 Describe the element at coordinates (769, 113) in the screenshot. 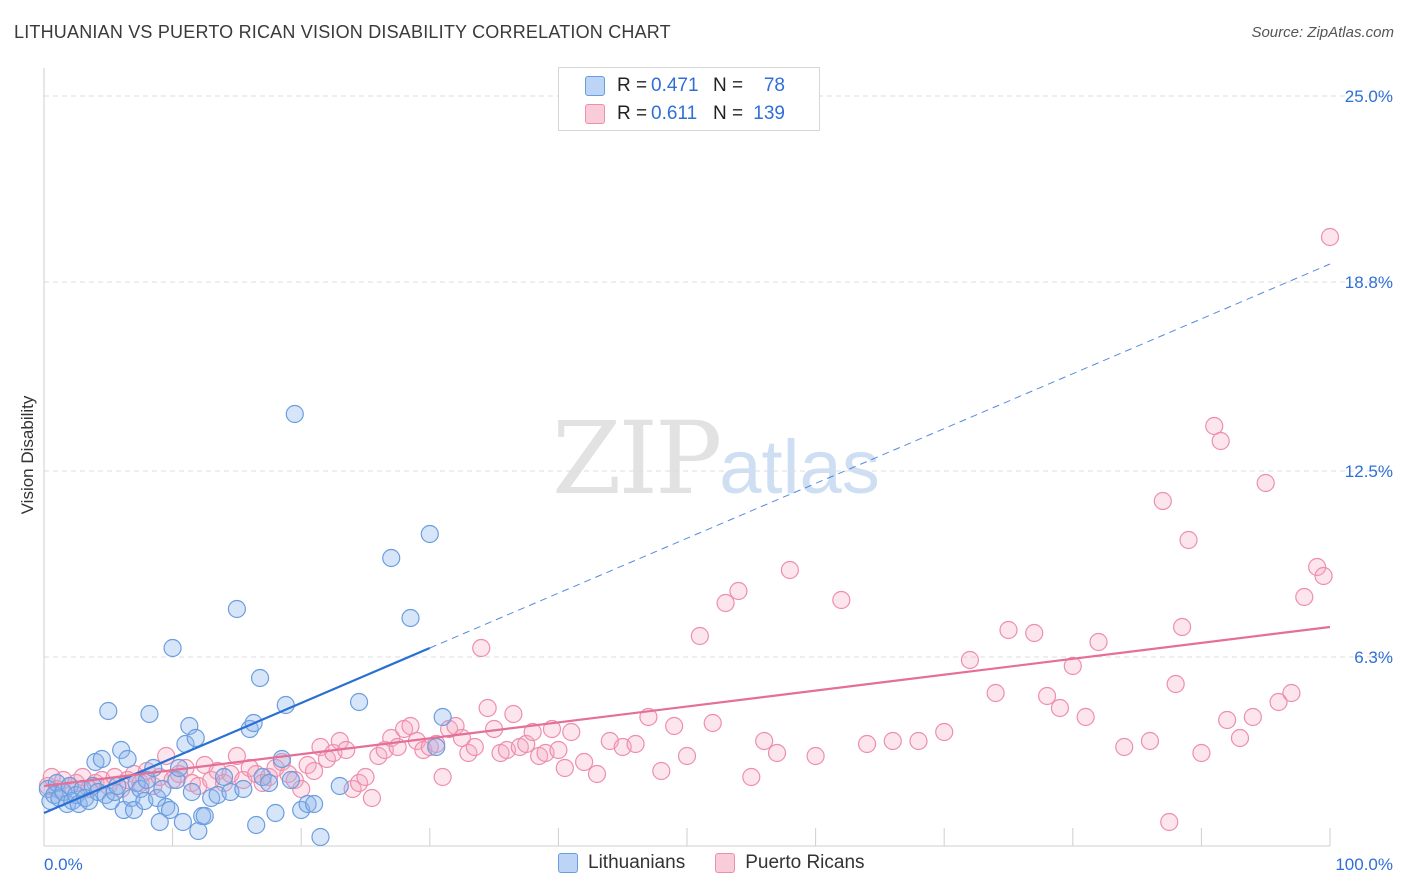

I see `n-value: 139` at that location.